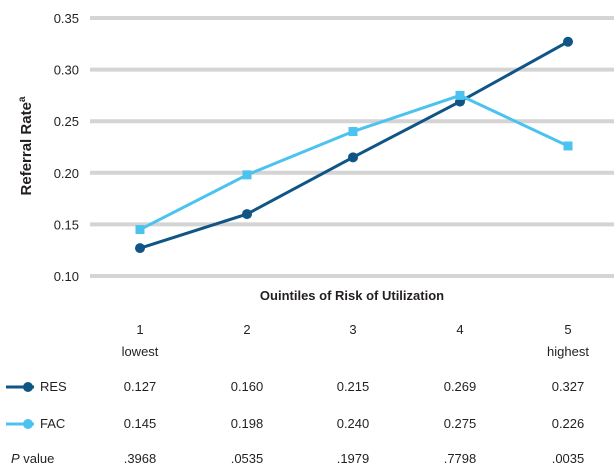  Describe the element at coordinates (15, 458) in the screenshot. I see `p-italic: P` at that location.